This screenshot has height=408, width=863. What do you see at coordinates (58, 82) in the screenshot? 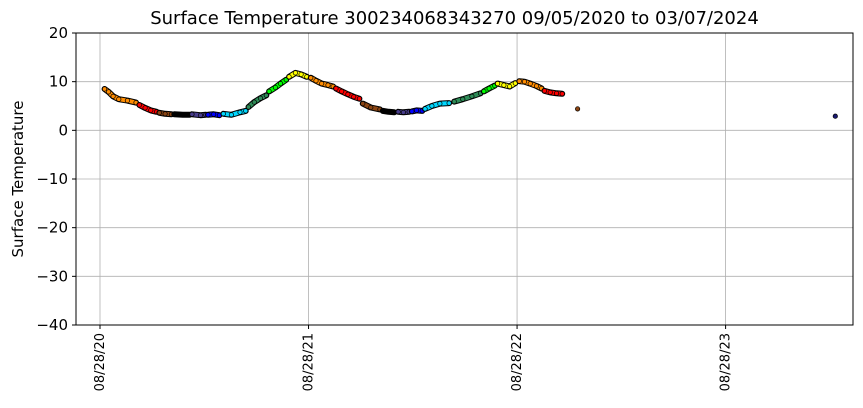
I see `y-tick-label: 10` at bounding box center [58, 82].